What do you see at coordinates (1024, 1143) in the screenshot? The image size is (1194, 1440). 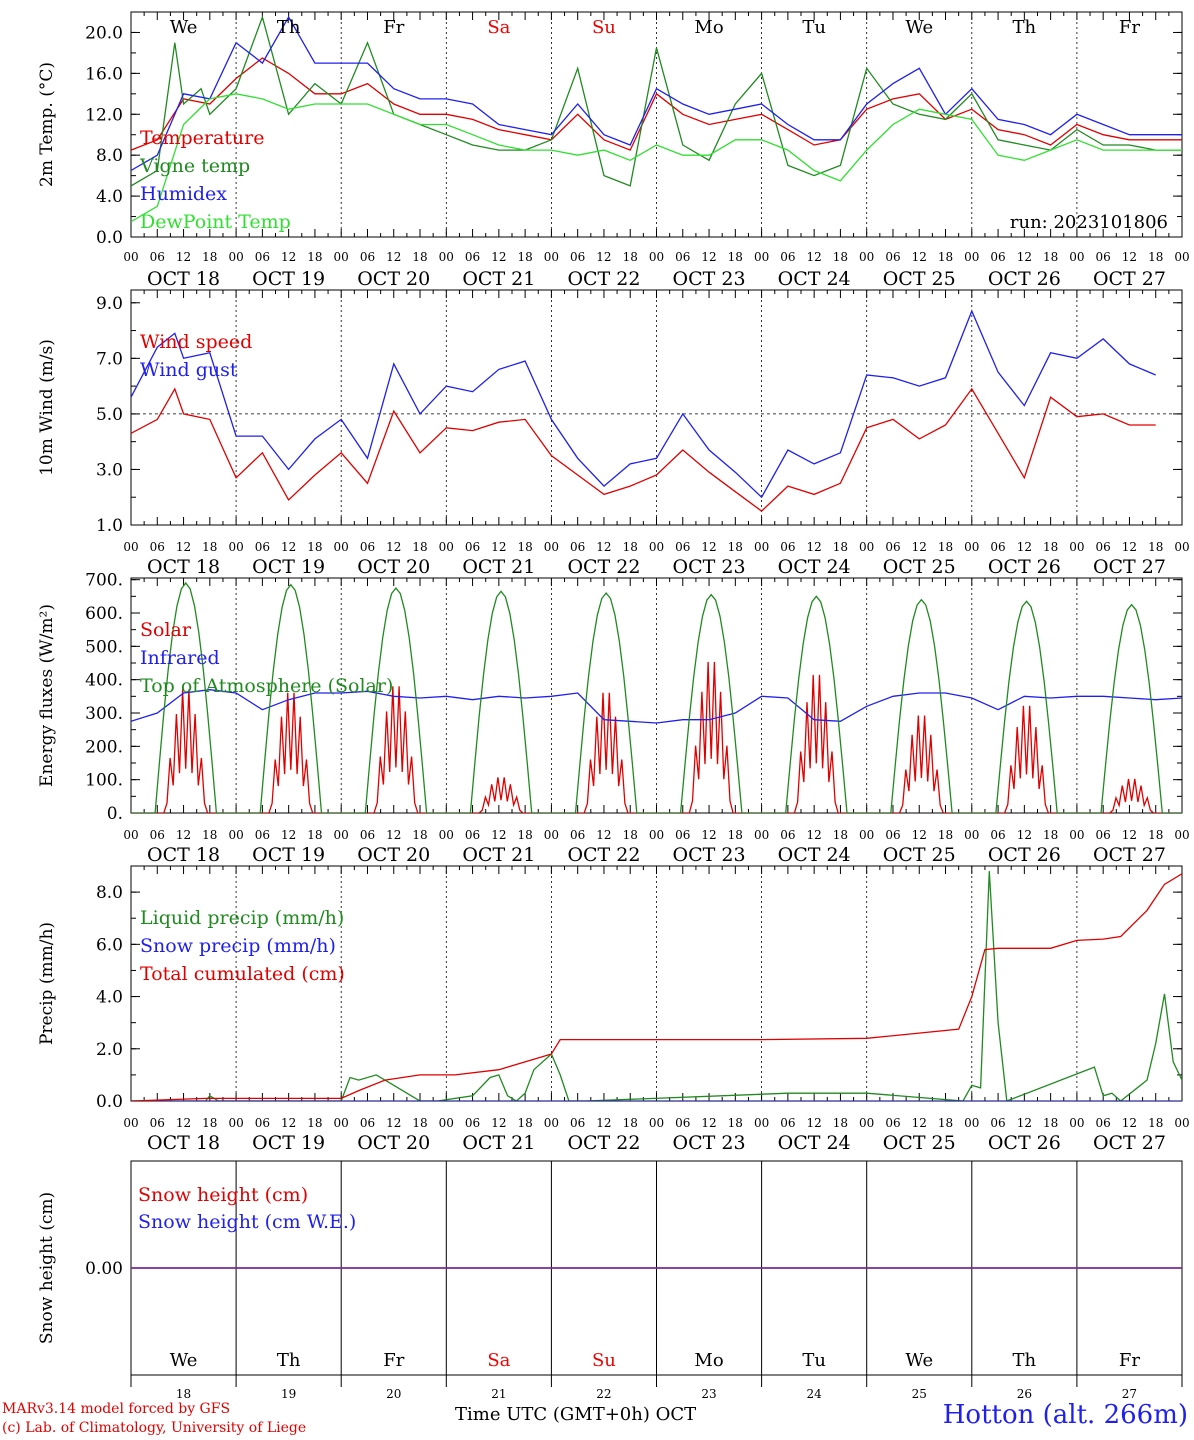 I see `date-label: OCT 26` at bounding box center [1024, 1143].